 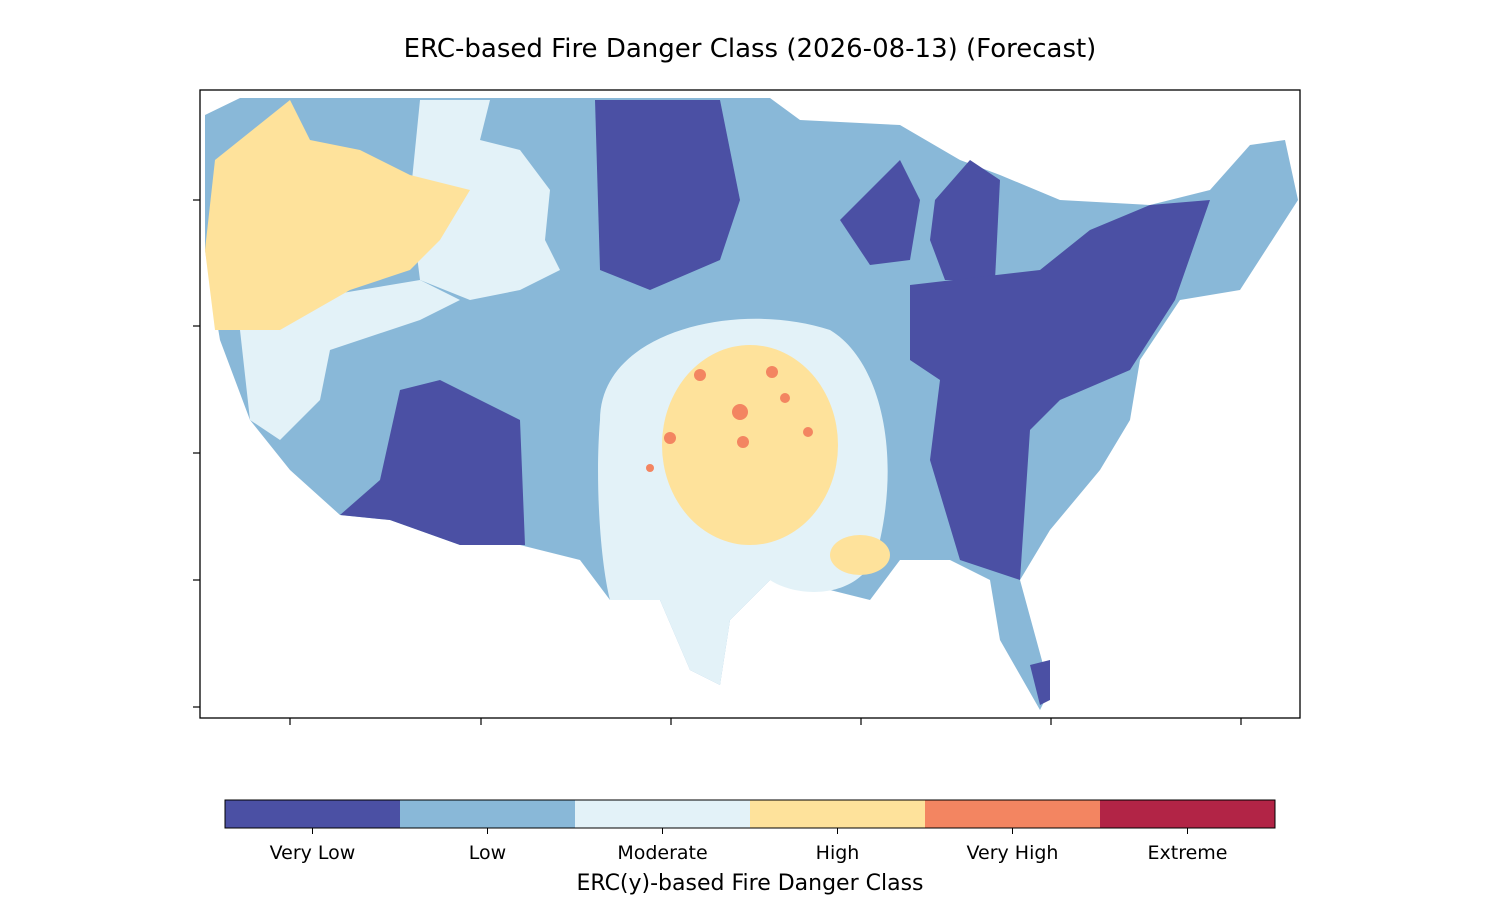 What do you see at coordinates (662, 853) in the screenshot?
I see `colorbar-class-label: Moderate` at bounding box center [662, 853].